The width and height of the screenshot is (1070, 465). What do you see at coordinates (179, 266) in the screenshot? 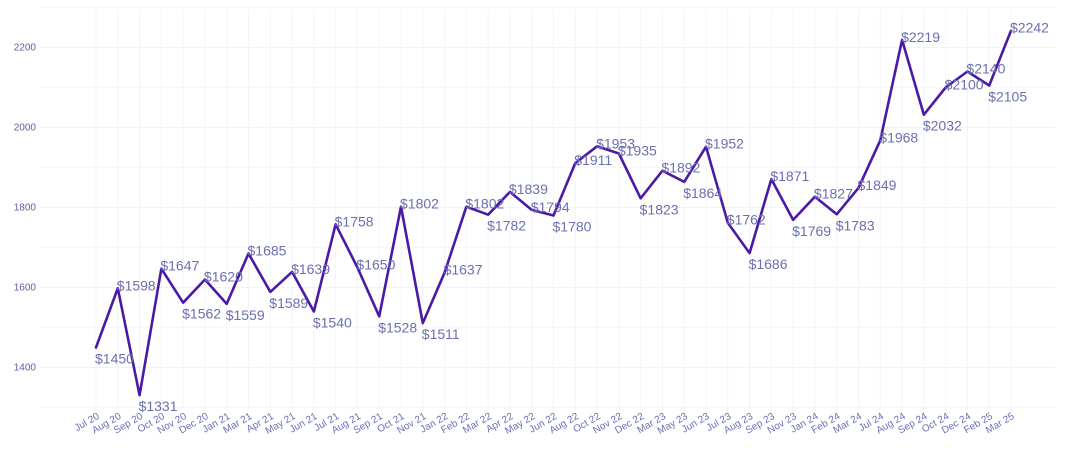
I see `data-label: $1647` at bounding box center [179, 266].